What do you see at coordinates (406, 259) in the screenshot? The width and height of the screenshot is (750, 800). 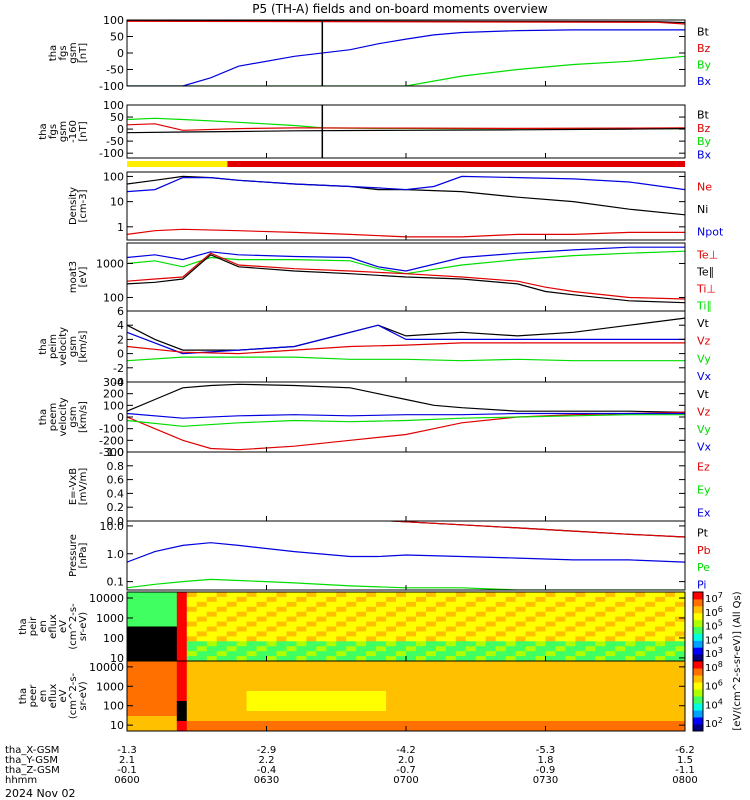 I see `series-line-Ti⊥` at bounding box center [406, 259].